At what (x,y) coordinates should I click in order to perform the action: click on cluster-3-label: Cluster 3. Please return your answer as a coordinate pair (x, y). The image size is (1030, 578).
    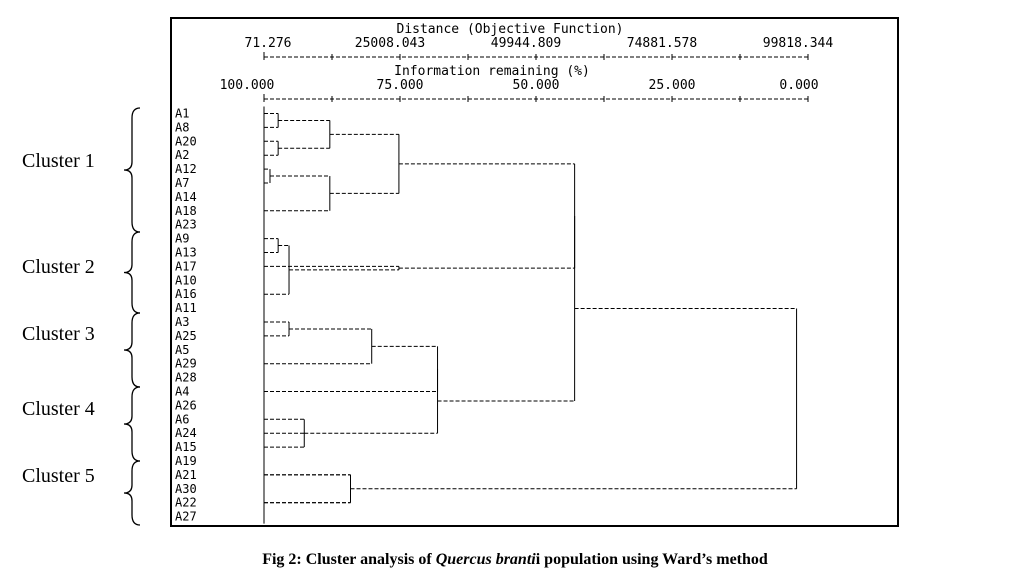
    Looking at the image, I should click on (58, 334).